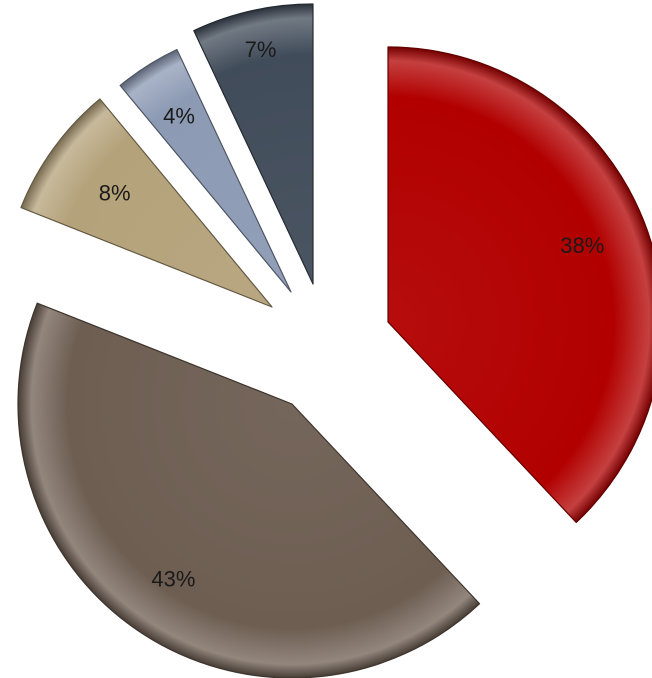 The height and width of the screenshot is (678, 652). I want to click on slice-label-1: 38%, so click(582, 245).